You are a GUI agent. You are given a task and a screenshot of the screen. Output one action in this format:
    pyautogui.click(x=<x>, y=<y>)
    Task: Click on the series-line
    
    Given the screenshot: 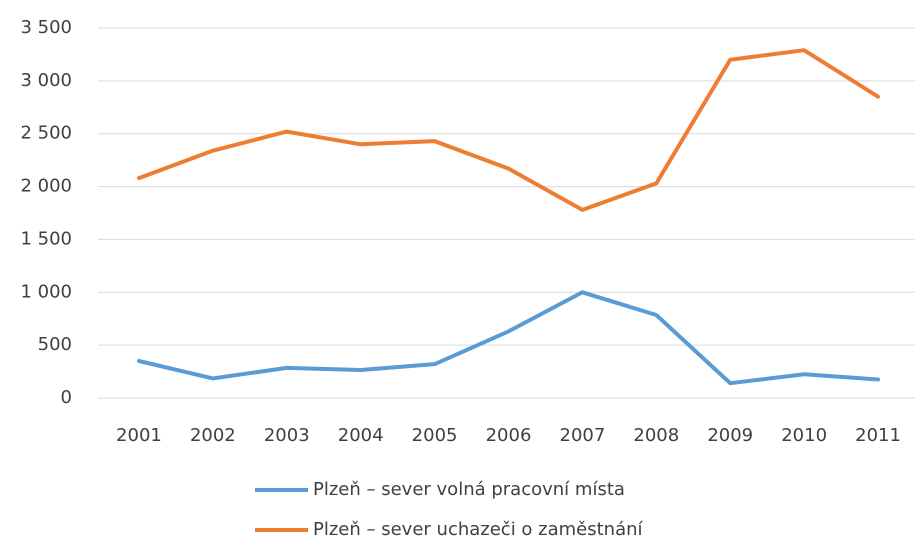 What is the action you would take?
    pyautogui.click(x=508, y=338)
    